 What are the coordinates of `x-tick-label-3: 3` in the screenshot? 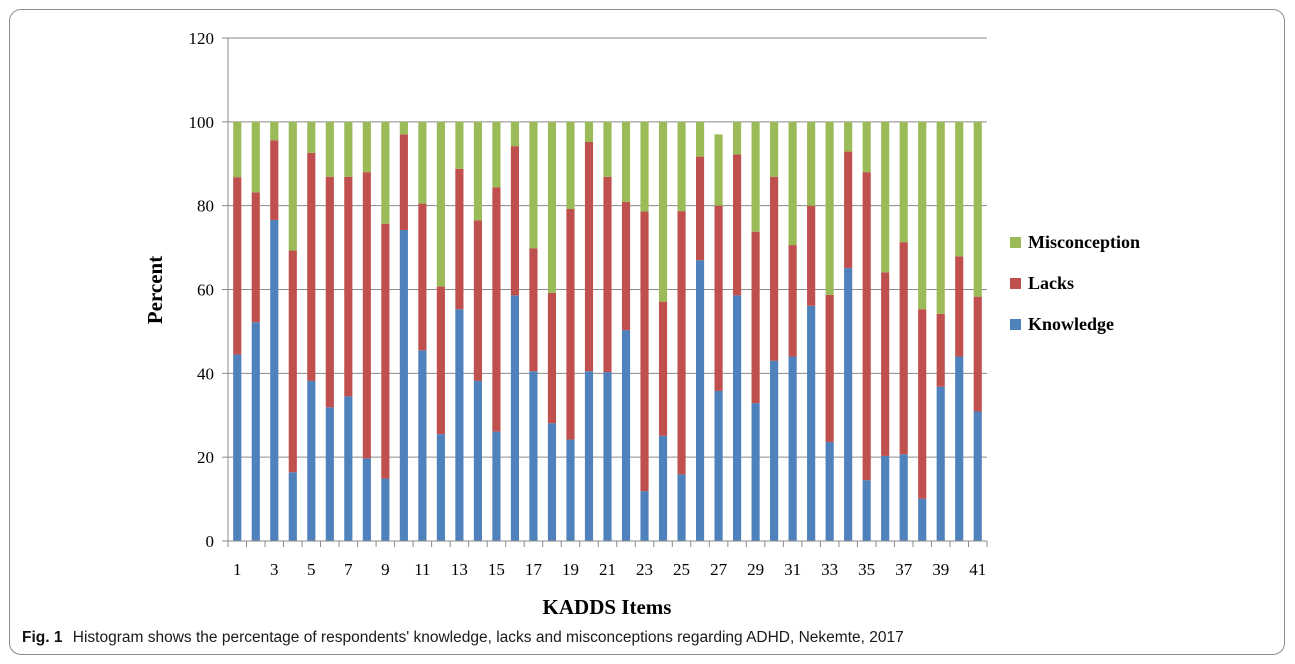 It's located at (274, 569).